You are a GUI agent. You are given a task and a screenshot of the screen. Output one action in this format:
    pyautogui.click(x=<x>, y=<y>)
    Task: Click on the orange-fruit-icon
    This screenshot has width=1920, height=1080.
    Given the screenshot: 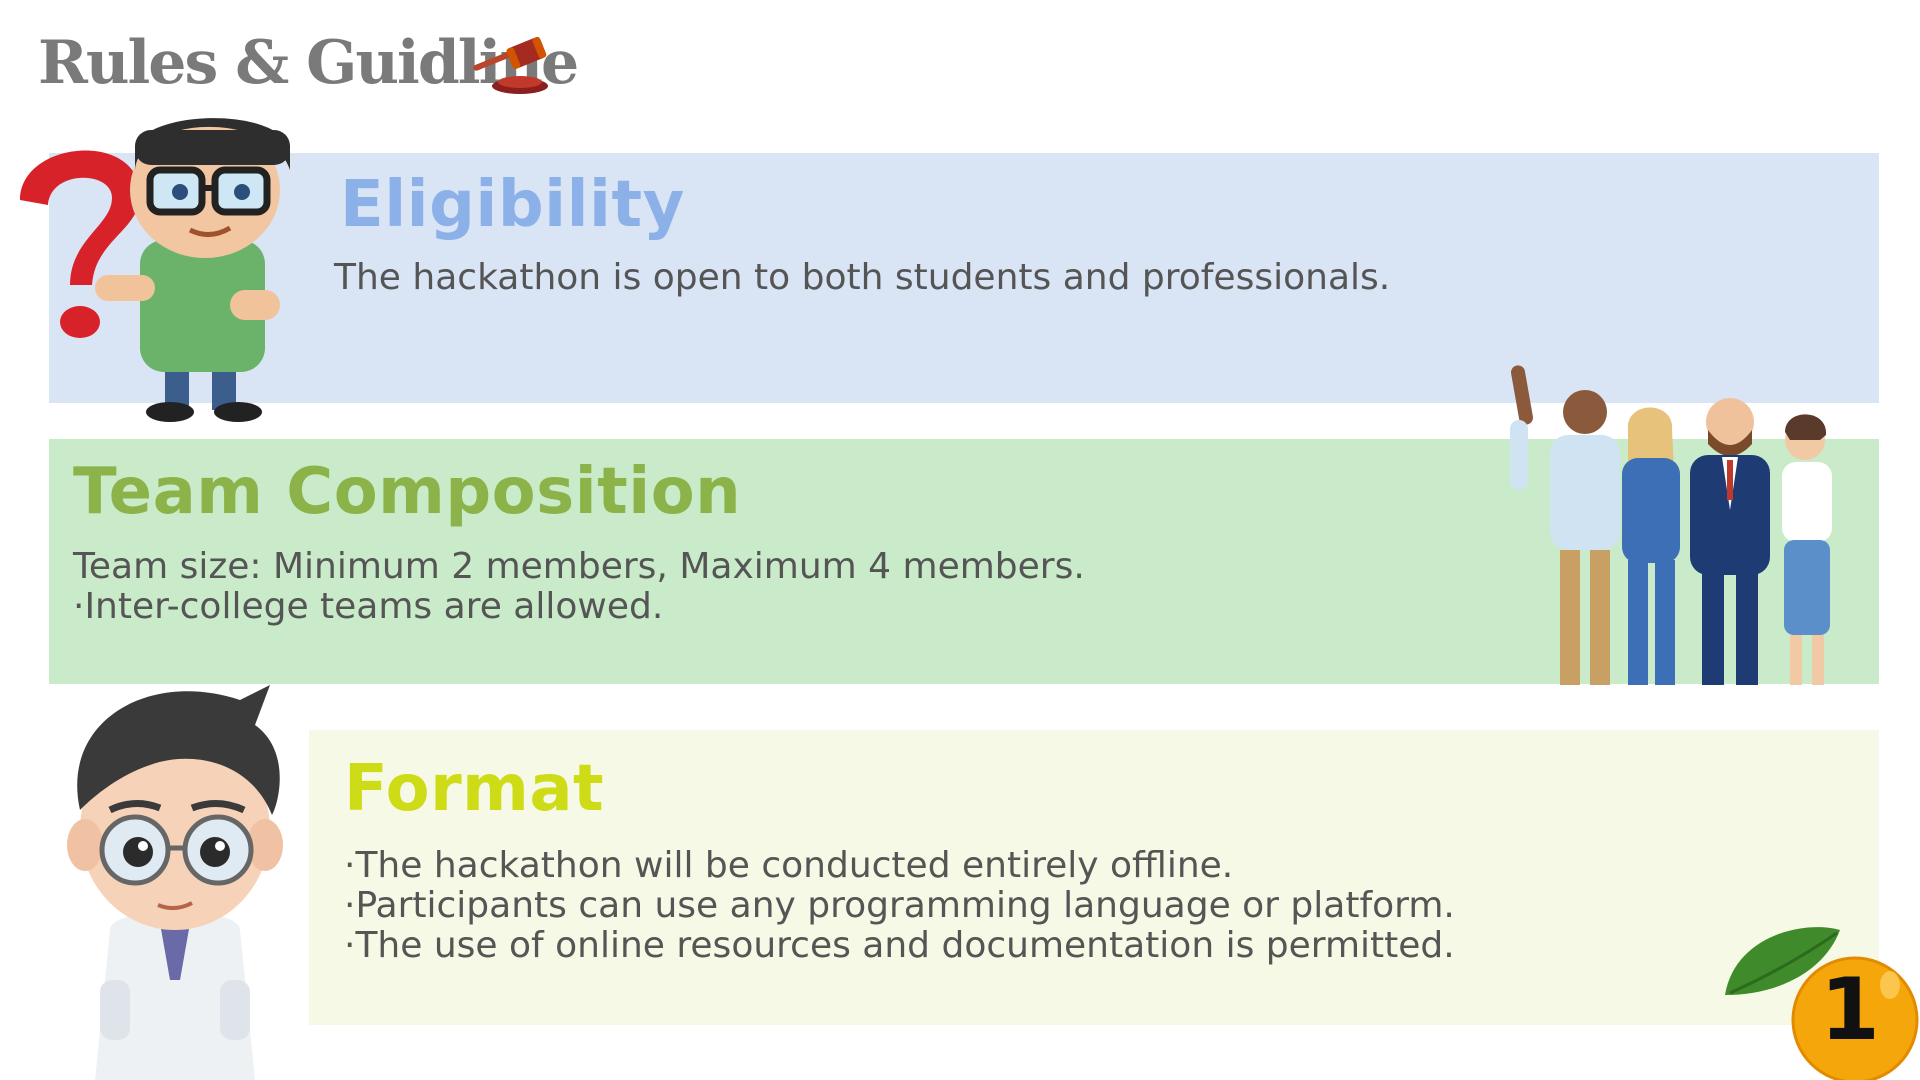 What is the action you would take?
    pyautogui.click(x=1822, y=1003)
    